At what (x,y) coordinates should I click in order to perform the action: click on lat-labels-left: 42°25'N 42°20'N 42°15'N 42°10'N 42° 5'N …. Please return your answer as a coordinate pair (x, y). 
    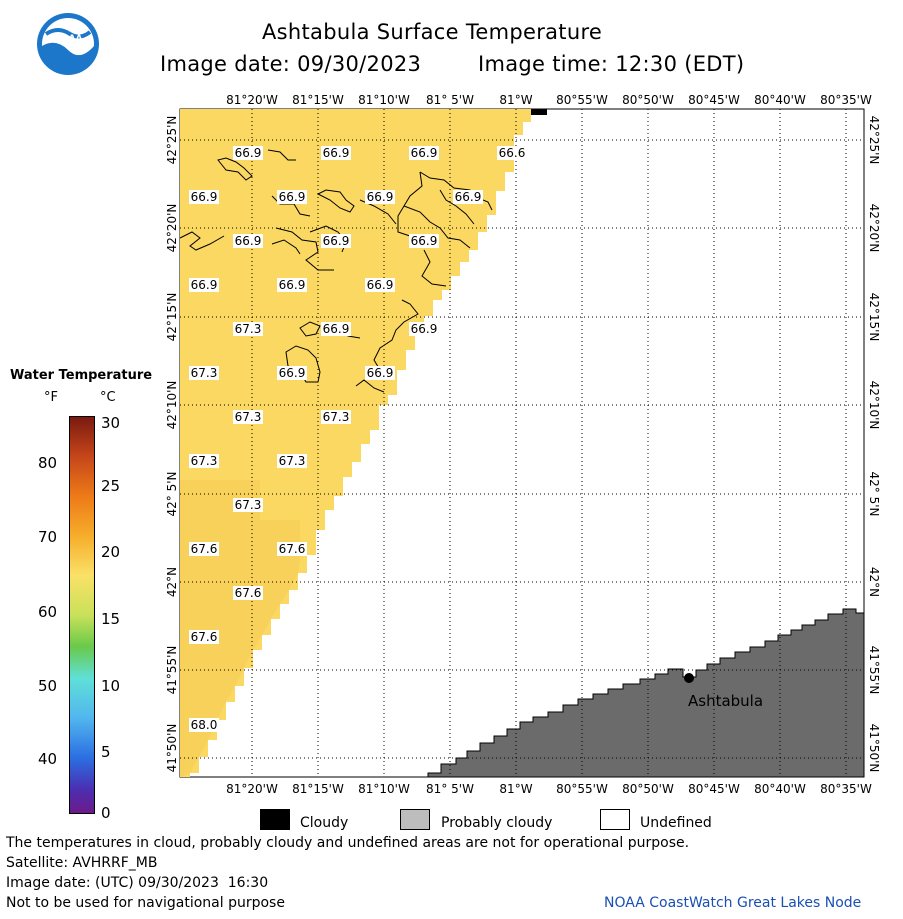
    Looking at the image, I should click on (172, 444).